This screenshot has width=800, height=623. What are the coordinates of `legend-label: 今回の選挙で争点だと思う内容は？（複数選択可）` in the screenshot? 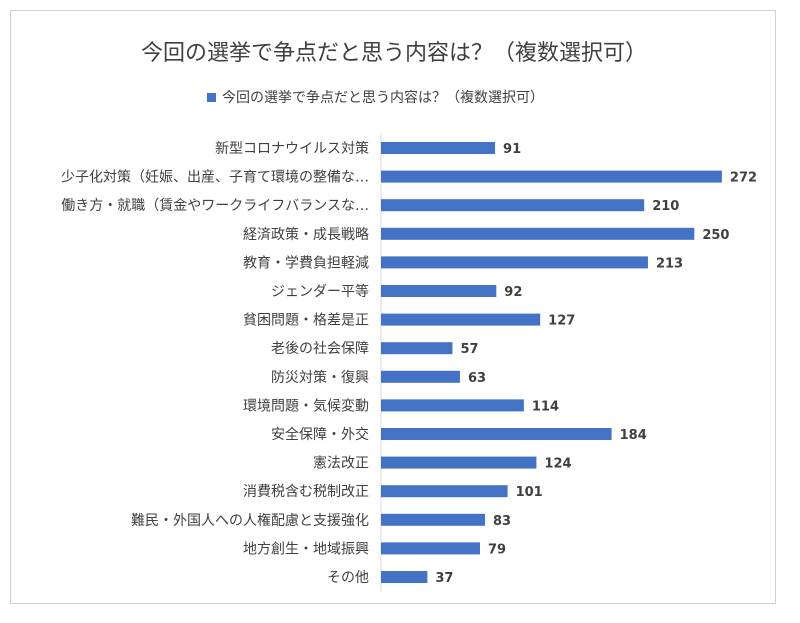 It's located at (383, 98).